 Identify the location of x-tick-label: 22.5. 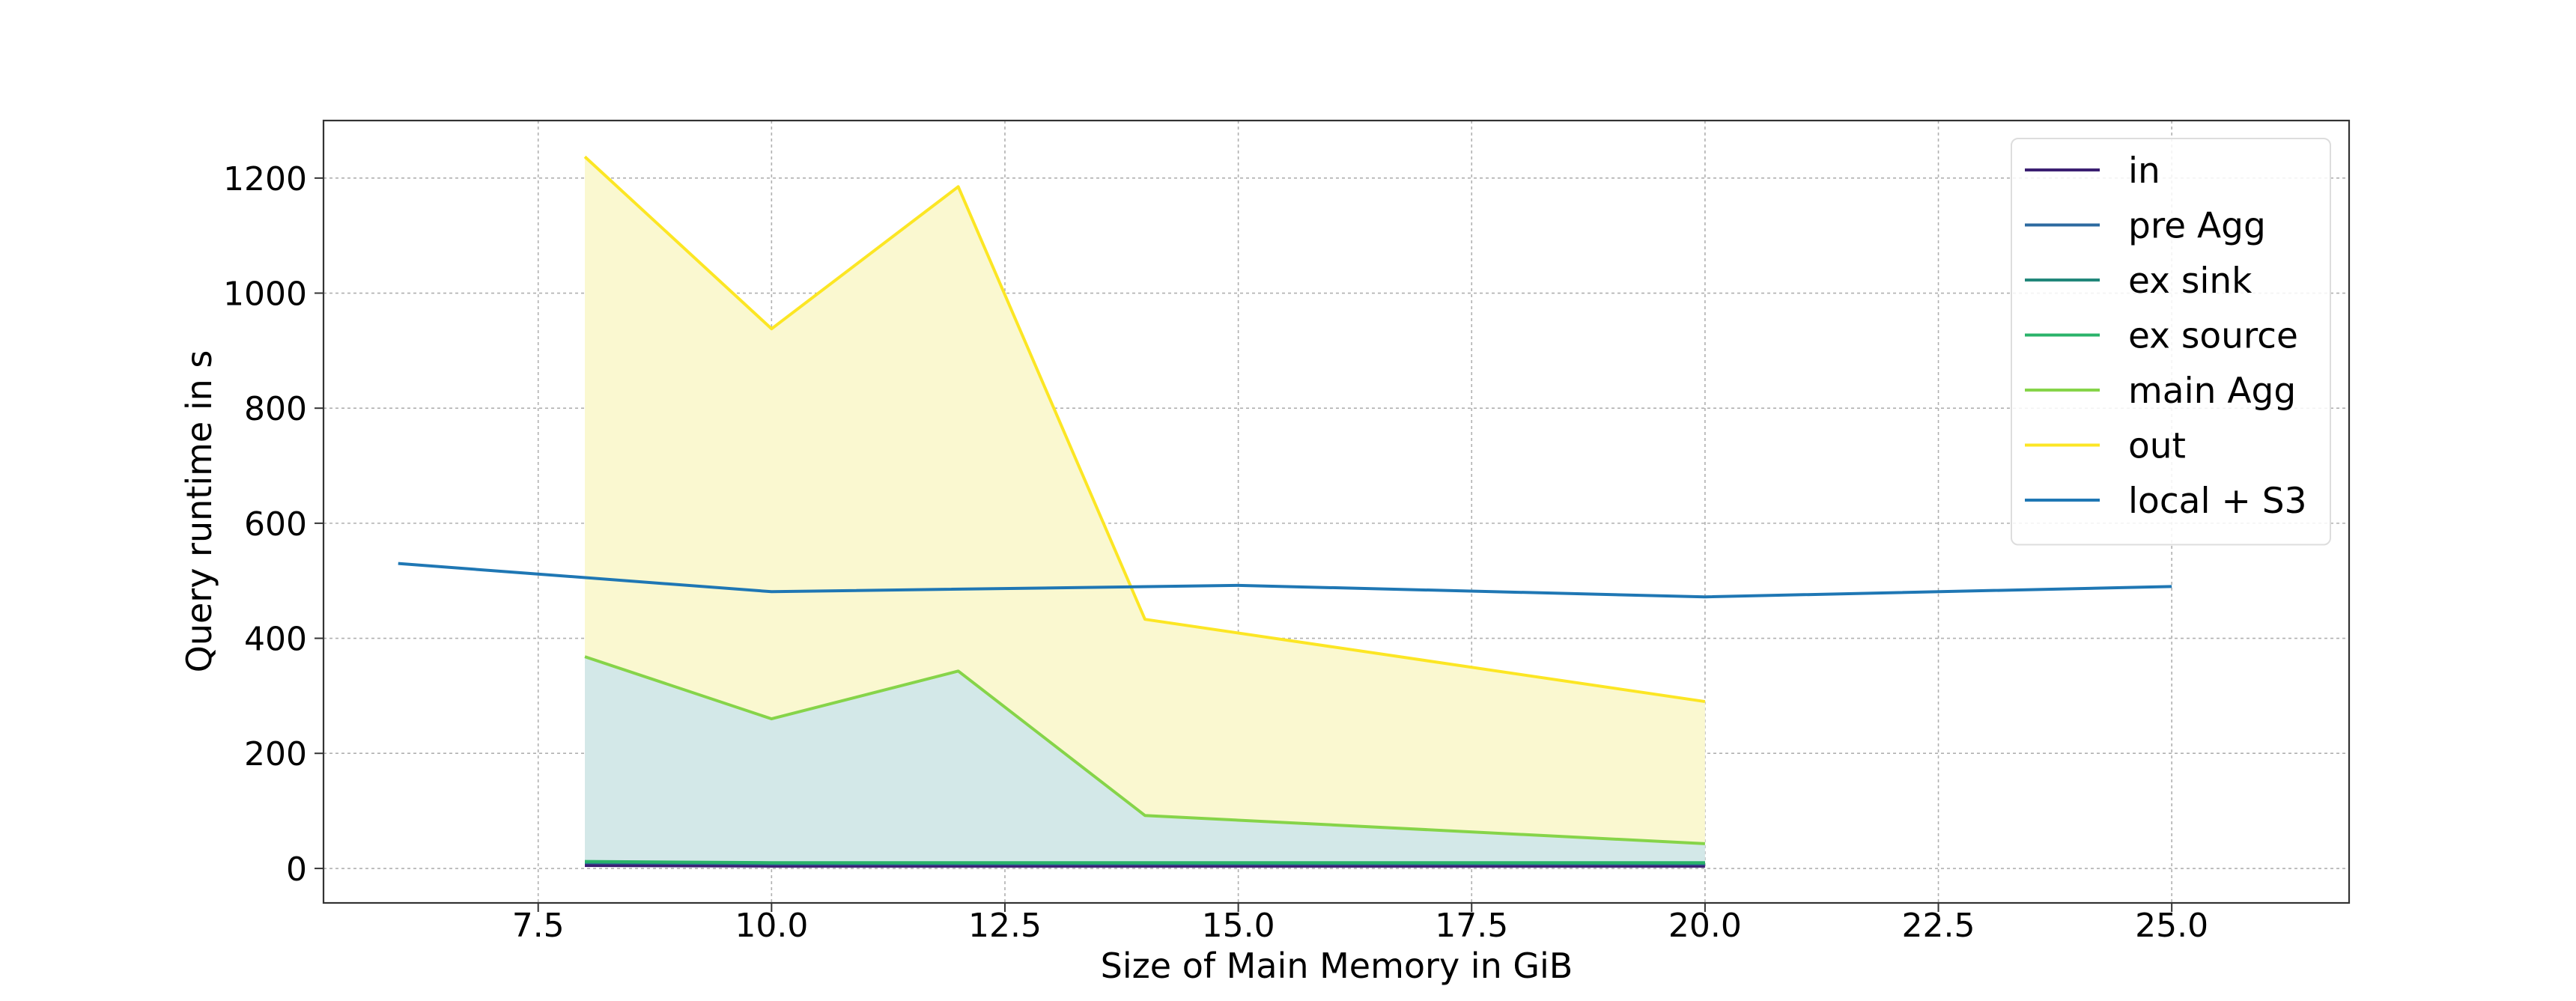
(1938, 926).